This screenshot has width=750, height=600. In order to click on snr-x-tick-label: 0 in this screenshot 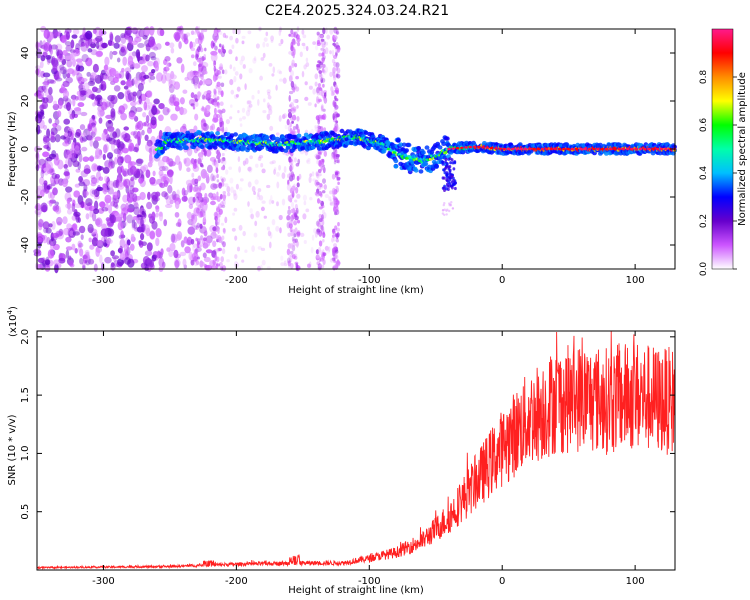, I will do `click(502, 581)`.